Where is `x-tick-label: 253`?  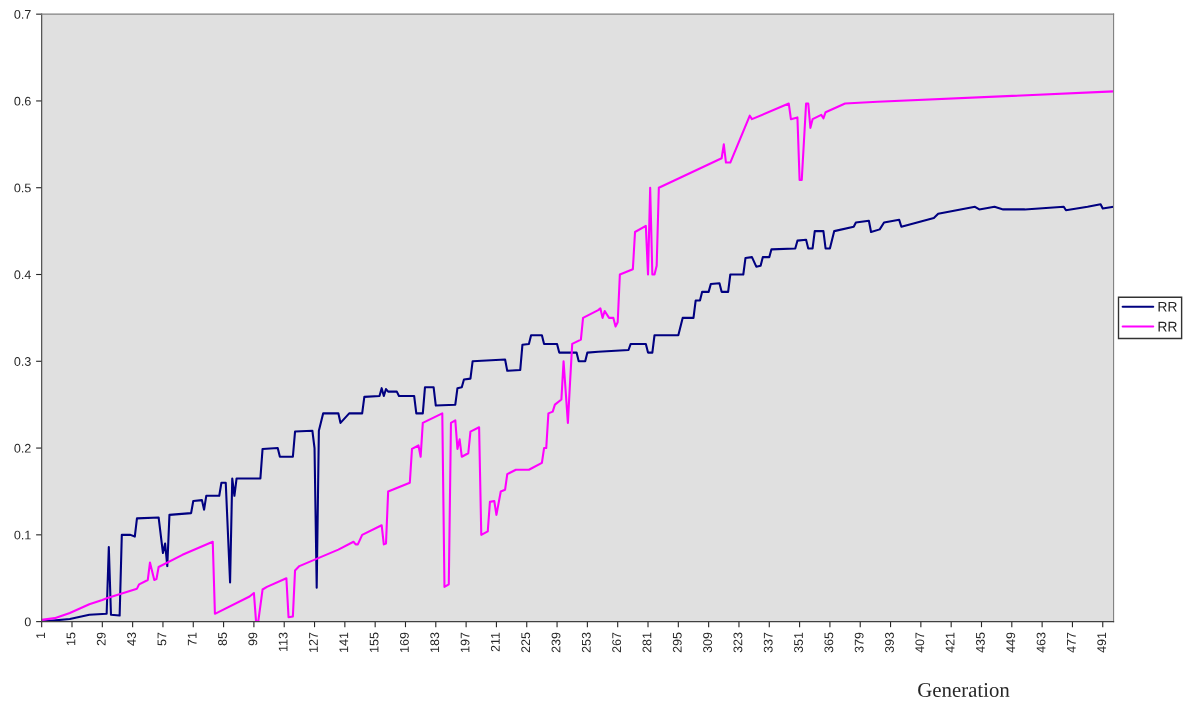
x-tick-label: 253 is located at coordinates (586, 642).